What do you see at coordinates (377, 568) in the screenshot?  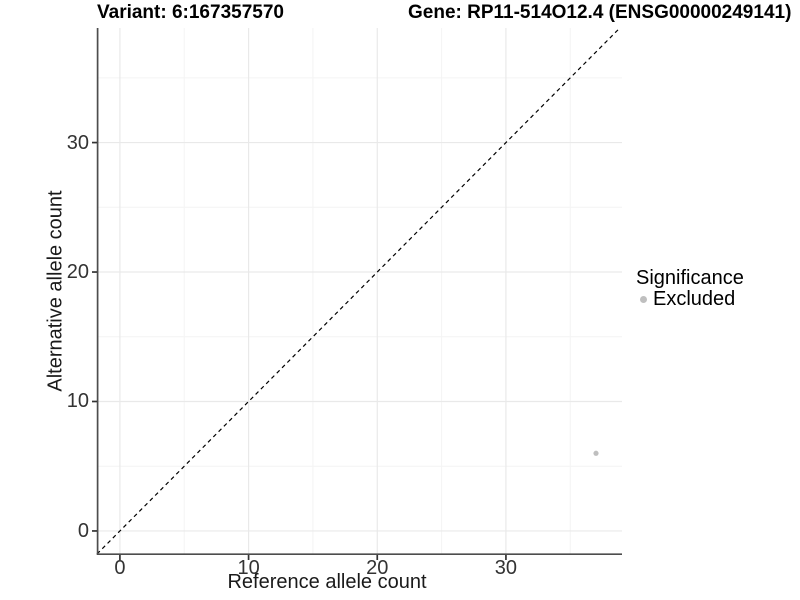 I see `x-tick-label: 20` at bounding box center [377, 568].